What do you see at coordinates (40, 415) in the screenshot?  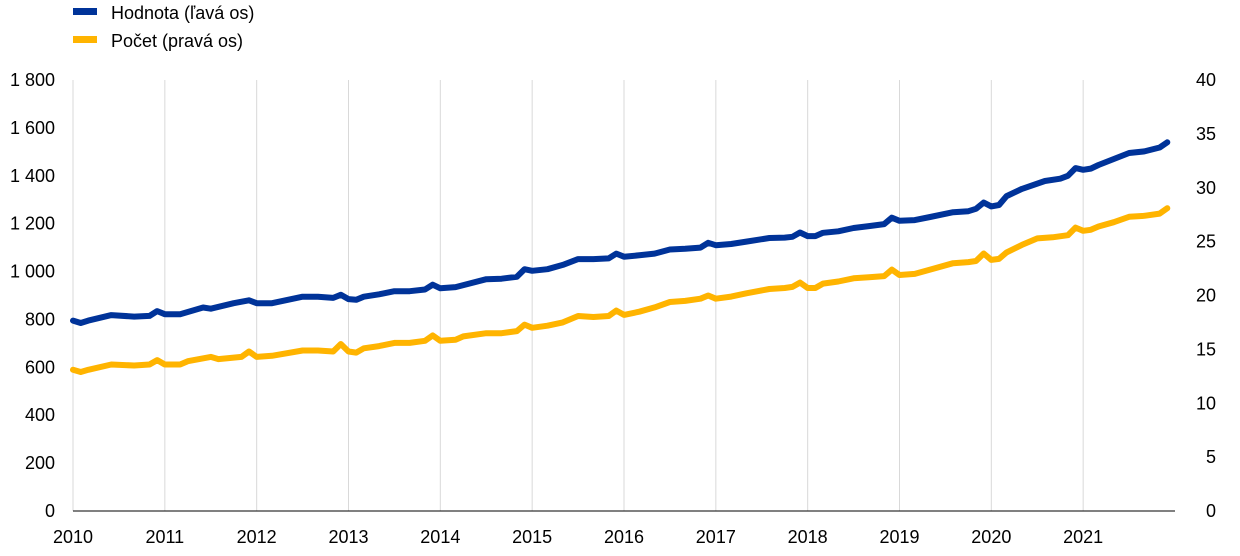 I see `left-tick-400: 400` at bounding box center [40, 415].